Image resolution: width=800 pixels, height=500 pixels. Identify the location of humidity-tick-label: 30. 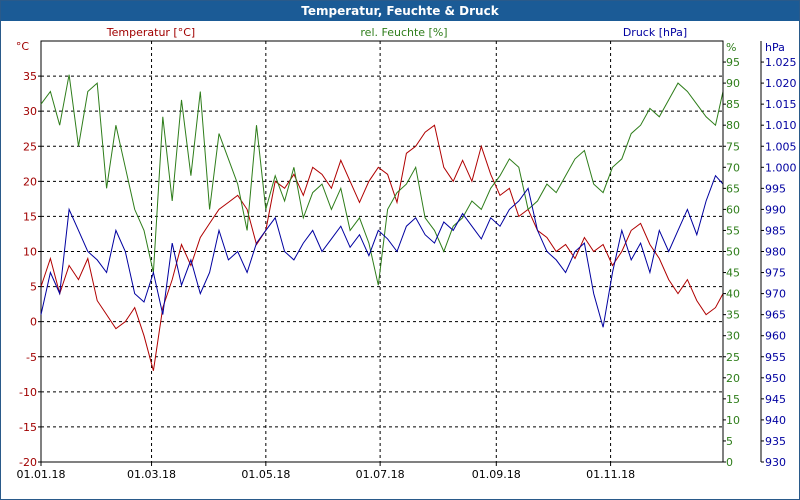
(733, 336).